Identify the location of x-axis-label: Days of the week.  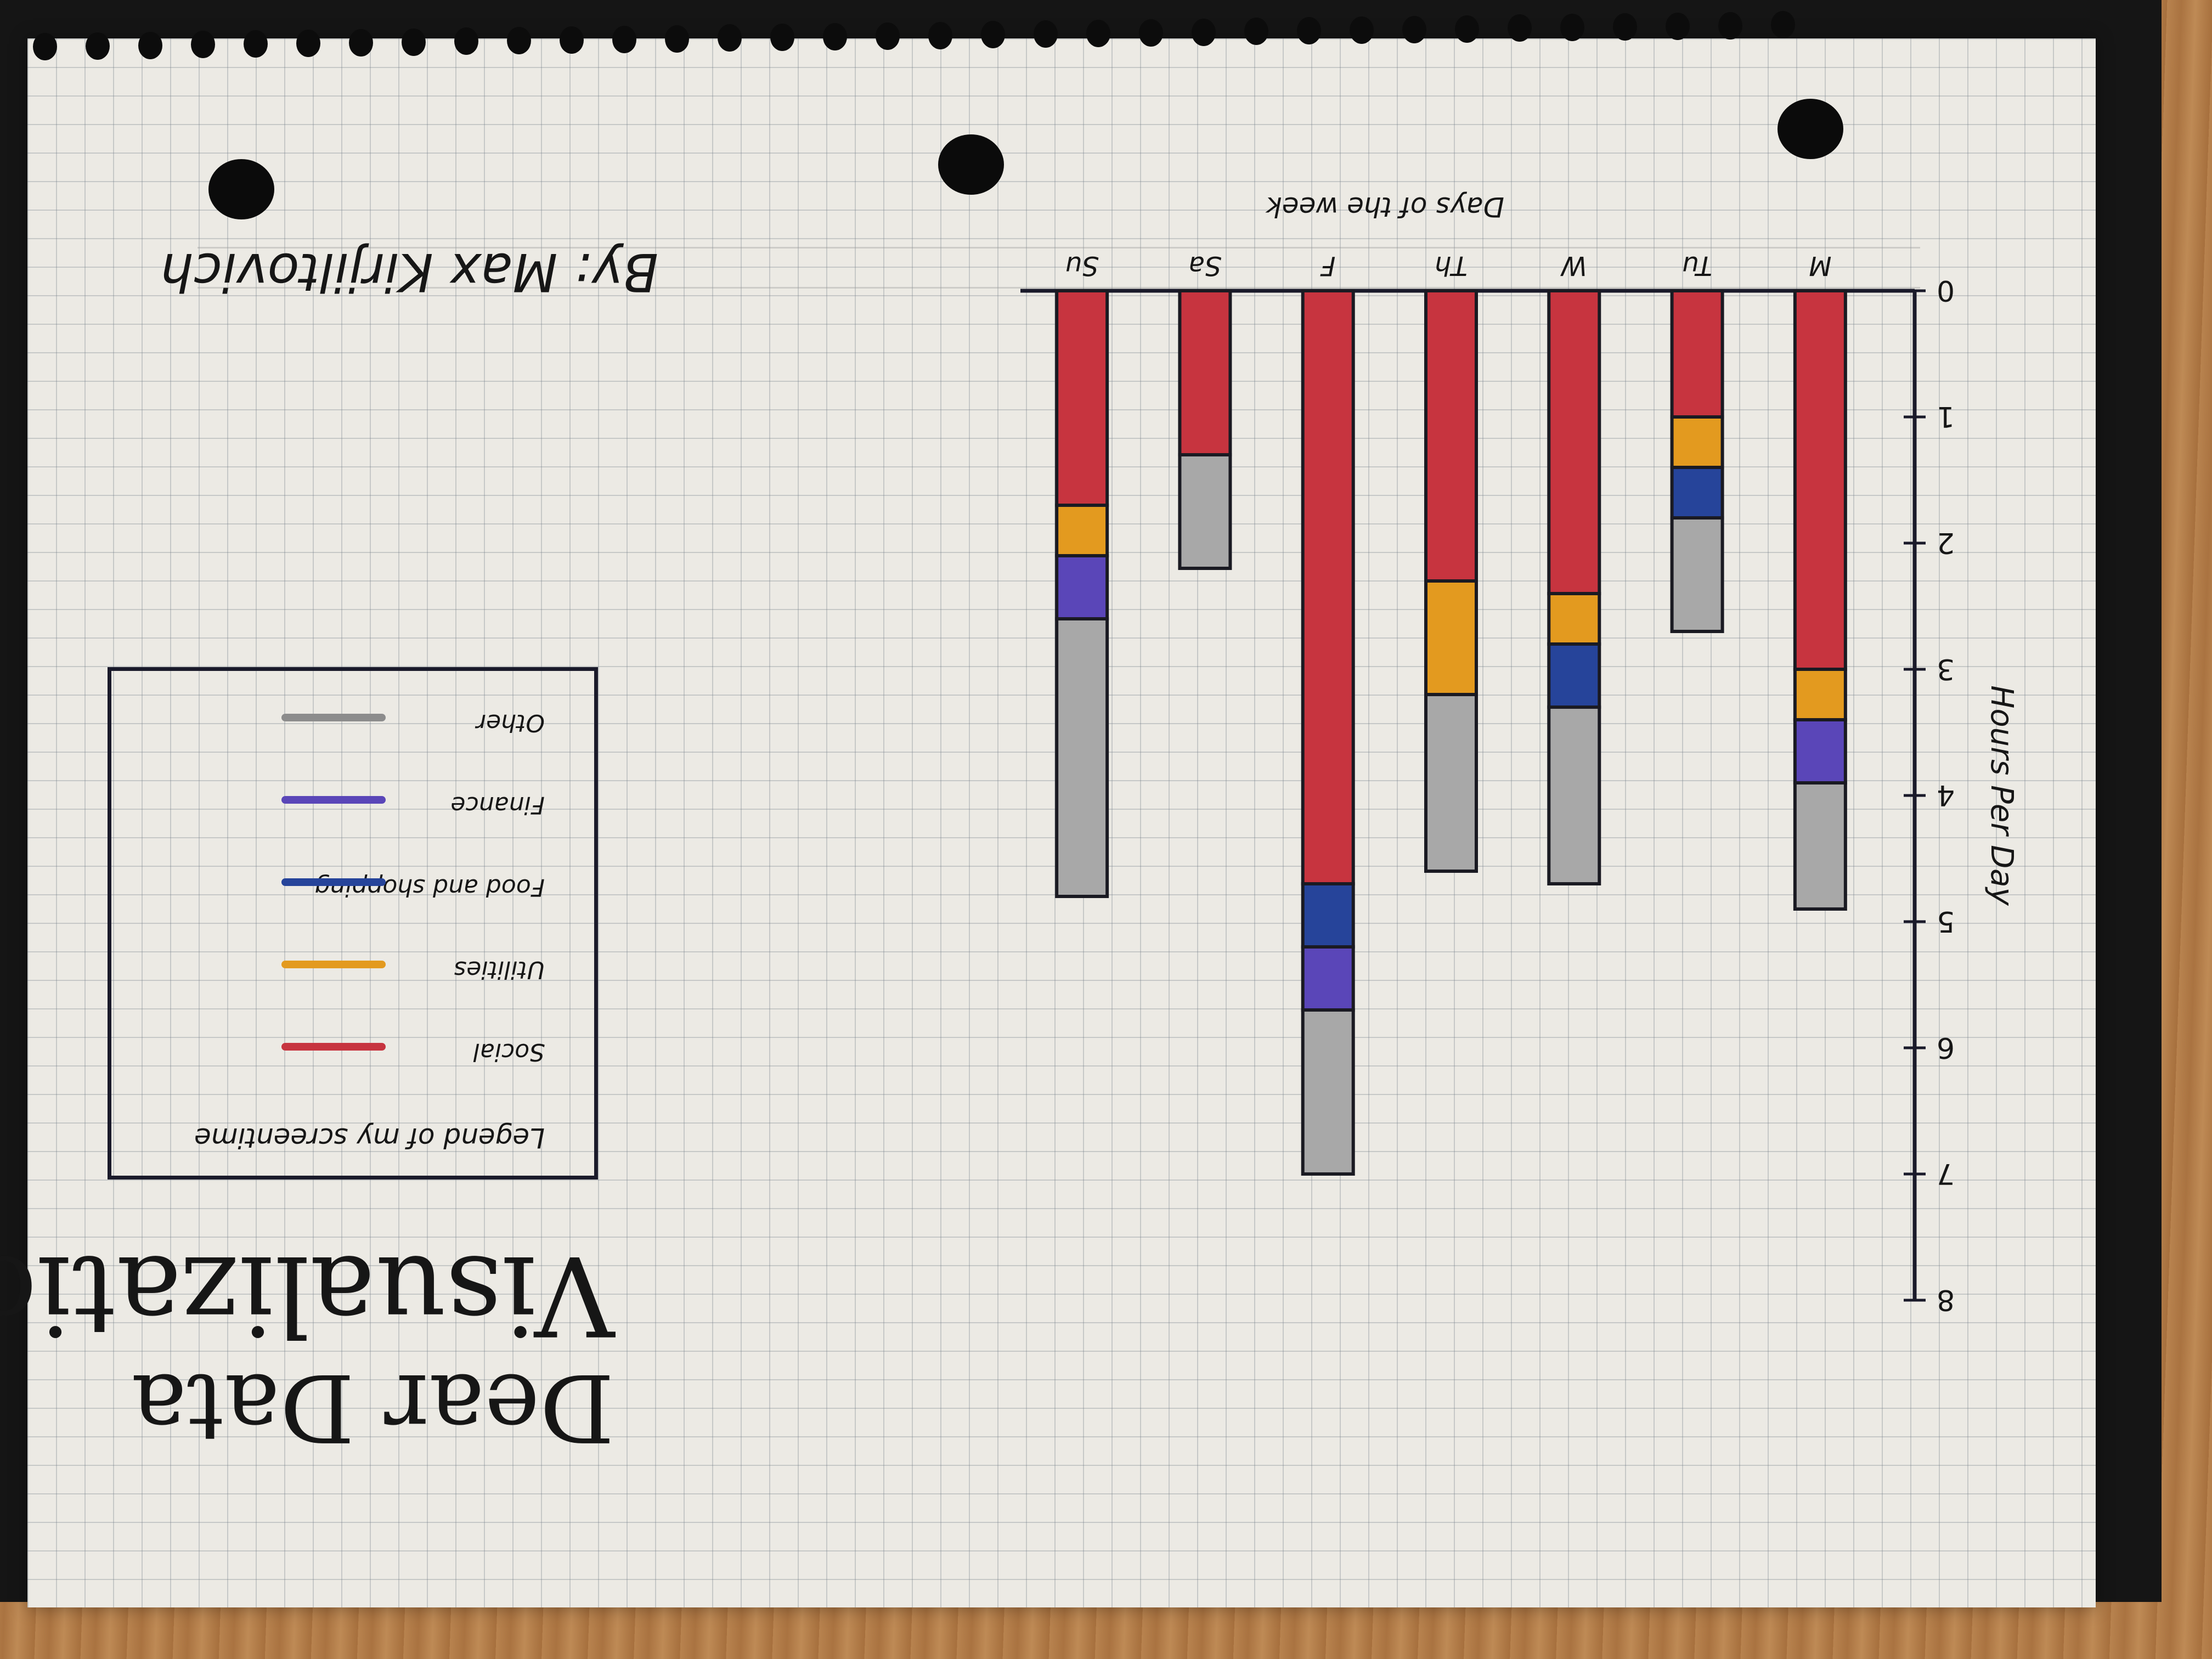
(1384, 207).